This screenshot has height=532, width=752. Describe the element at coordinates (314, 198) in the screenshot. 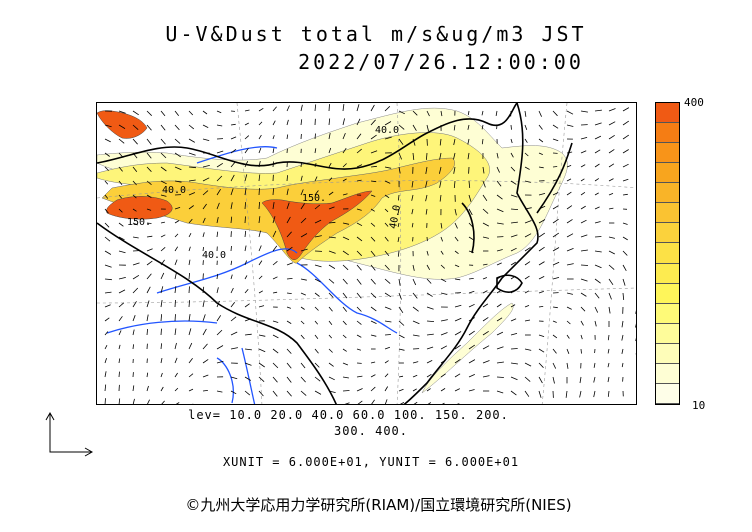

I see `contour-label: 150.` at that location.